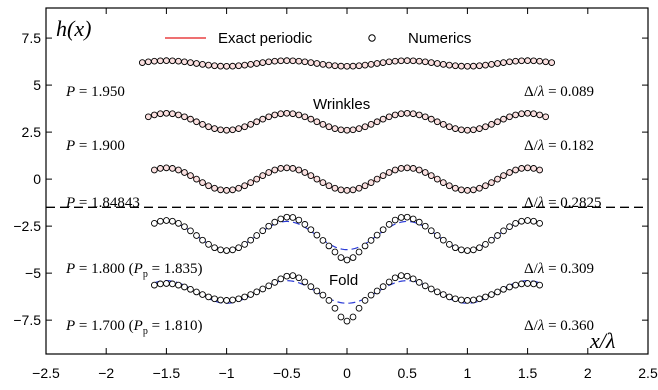  Describe the element at coordinates (343, 280) in the screenshot. I see `fold-annotation: Fold` at that location.